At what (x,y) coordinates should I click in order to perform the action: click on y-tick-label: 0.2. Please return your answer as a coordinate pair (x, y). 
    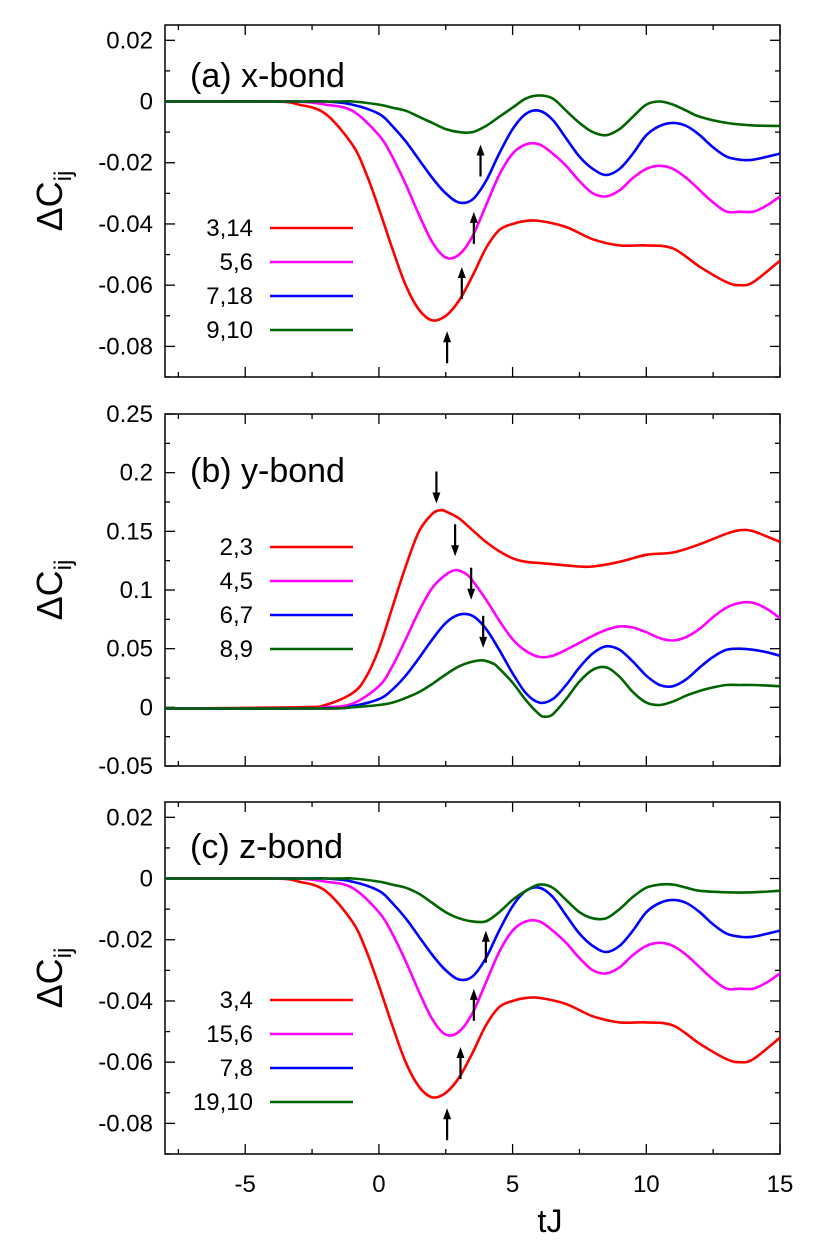
    Looking at the image, I should click on (136, 473).